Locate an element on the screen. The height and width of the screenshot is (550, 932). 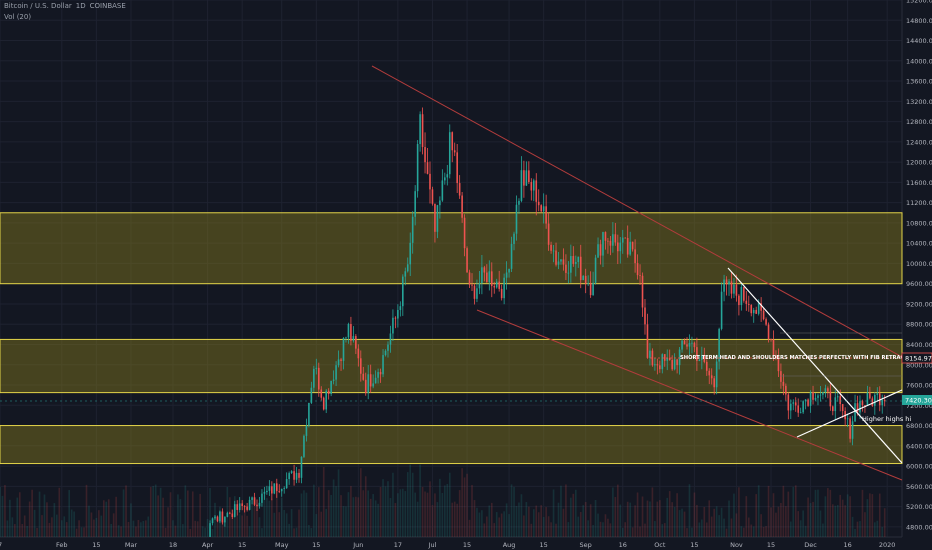
time-axis-label: Nov is located at coordinates (736, 545).